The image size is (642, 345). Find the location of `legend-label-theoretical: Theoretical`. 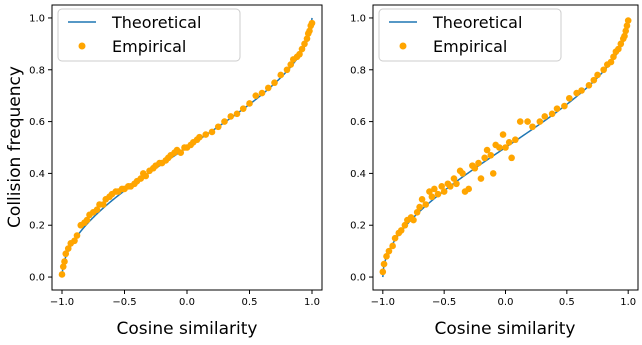

legend-label-theoretical: Theoretical is located at coordinates (156, 22).